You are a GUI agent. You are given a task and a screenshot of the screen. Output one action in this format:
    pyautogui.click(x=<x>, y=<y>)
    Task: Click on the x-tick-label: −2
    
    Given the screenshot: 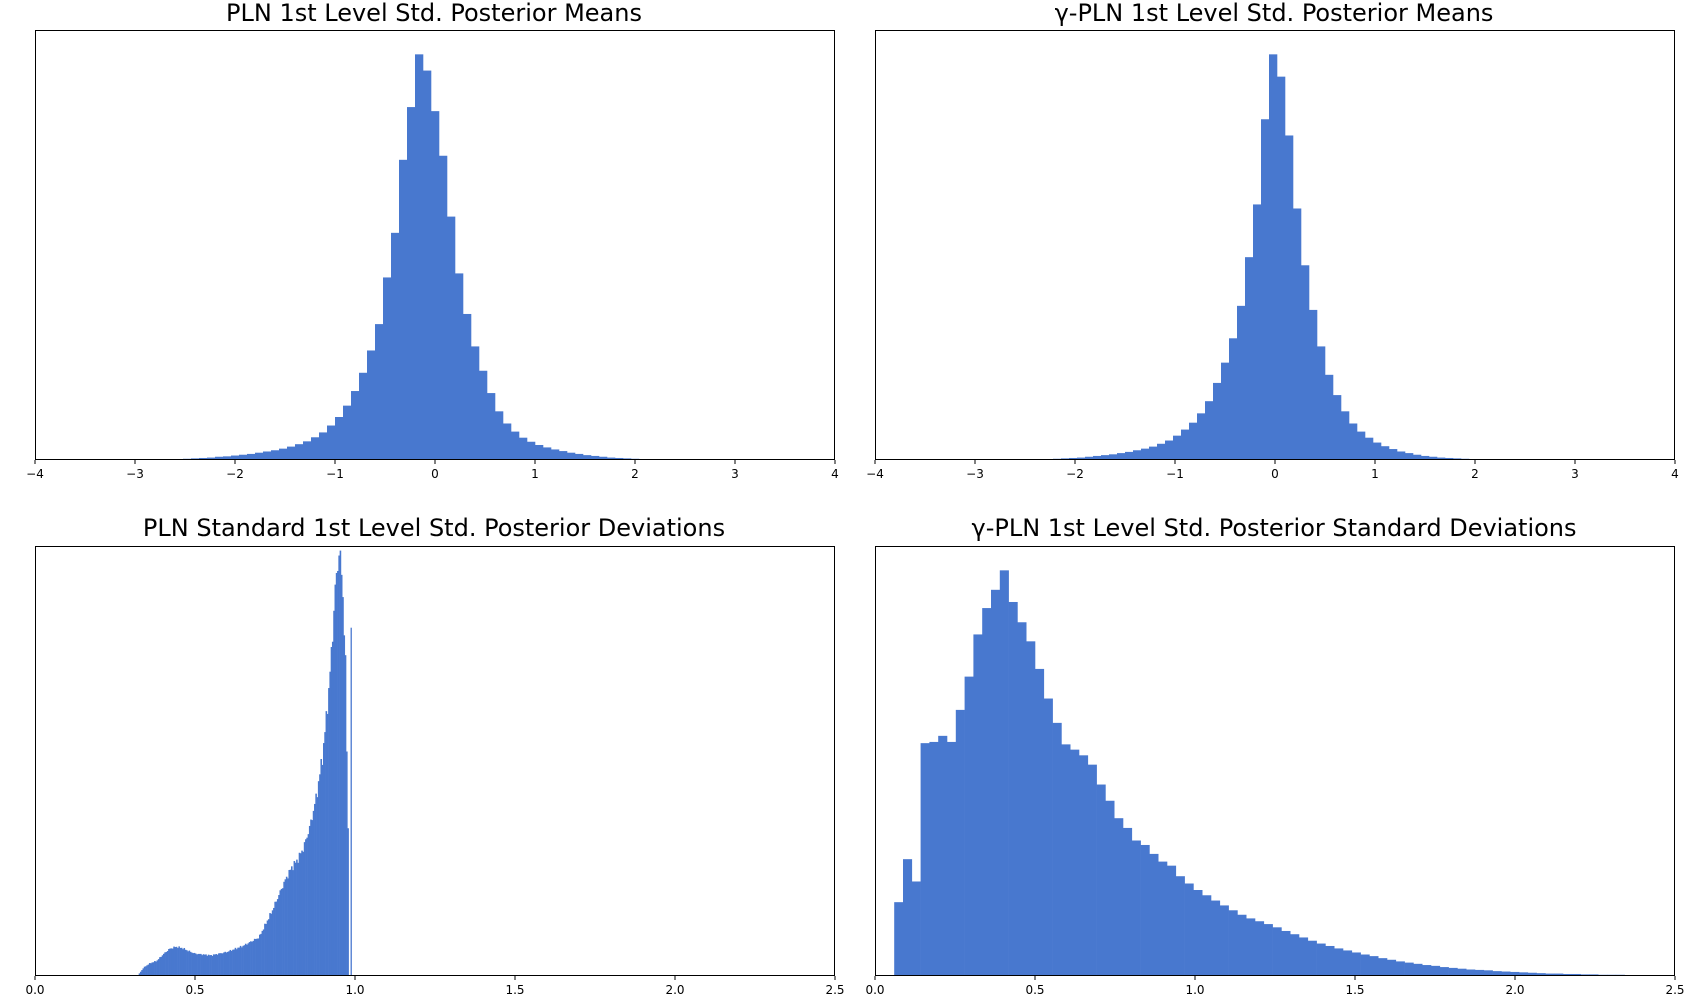 What is the action you would take?
    pyautogui.click(x=235, y=474)
    